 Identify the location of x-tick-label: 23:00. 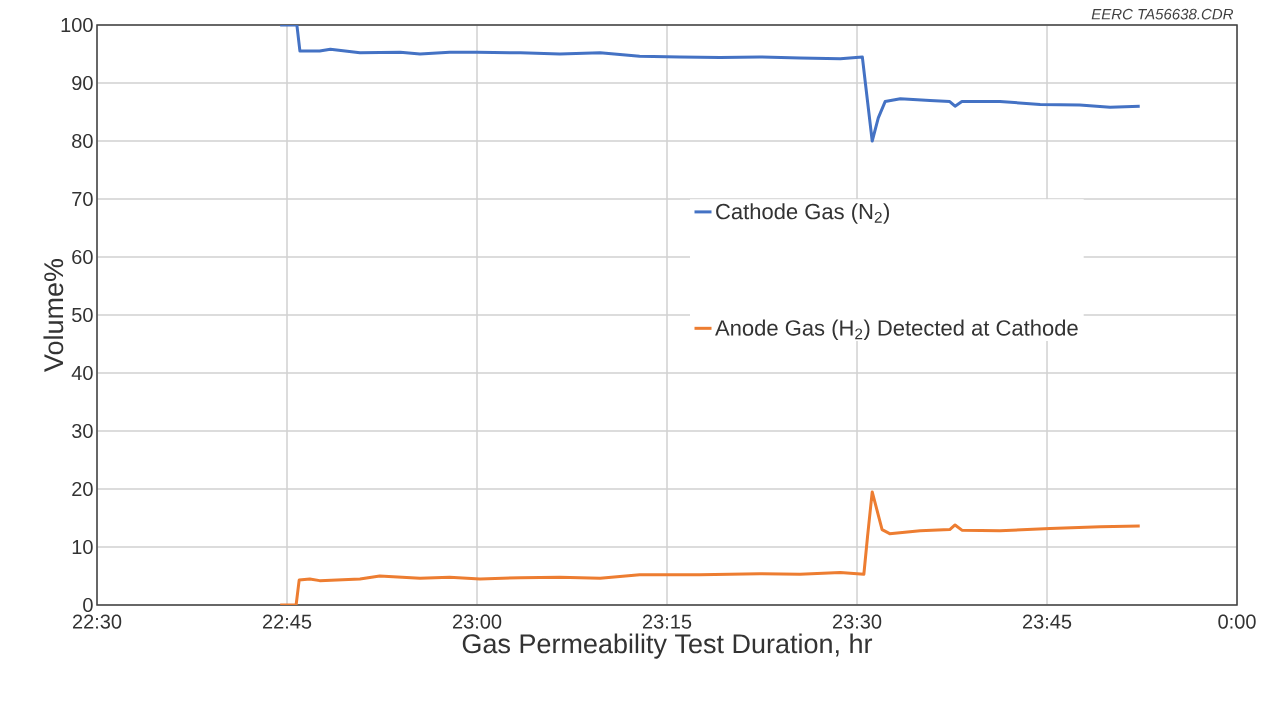
(477, 621).